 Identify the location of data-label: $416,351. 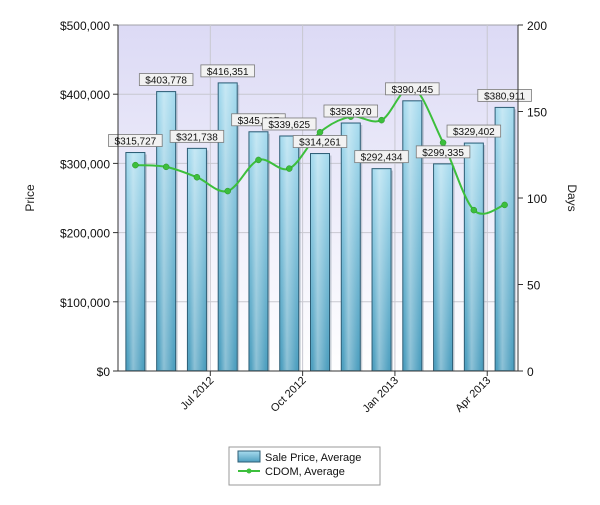
(228, 72).